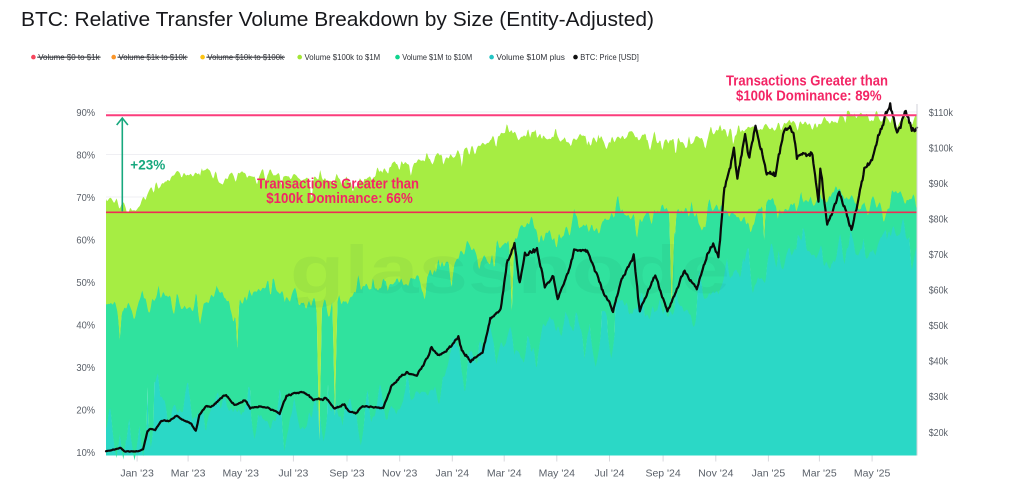 The image size is (1024, 499). Describe the element at coordinates (819, 473) in the screenshot. I see `svg-text: Mar '25` at that location.